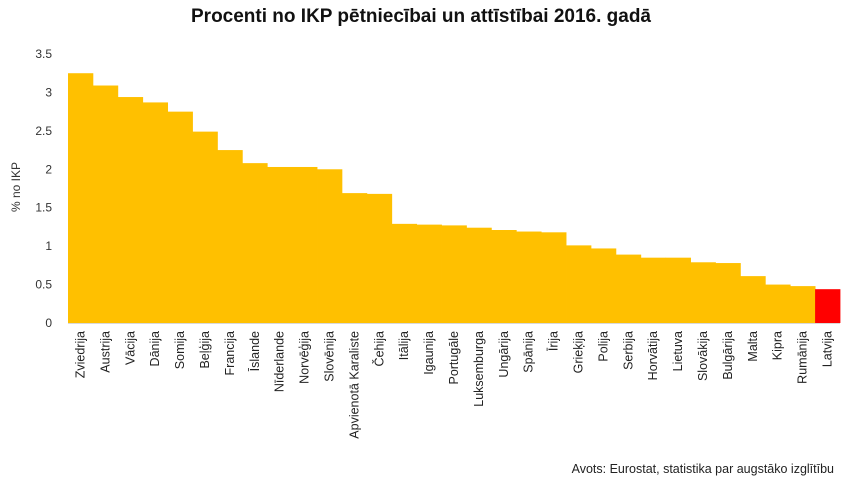 This screenshot has height=482, width=842. Describe the element at coordinates (653, 355) in the screenshot. I see `x-tick-label: Horvātija` at that location.